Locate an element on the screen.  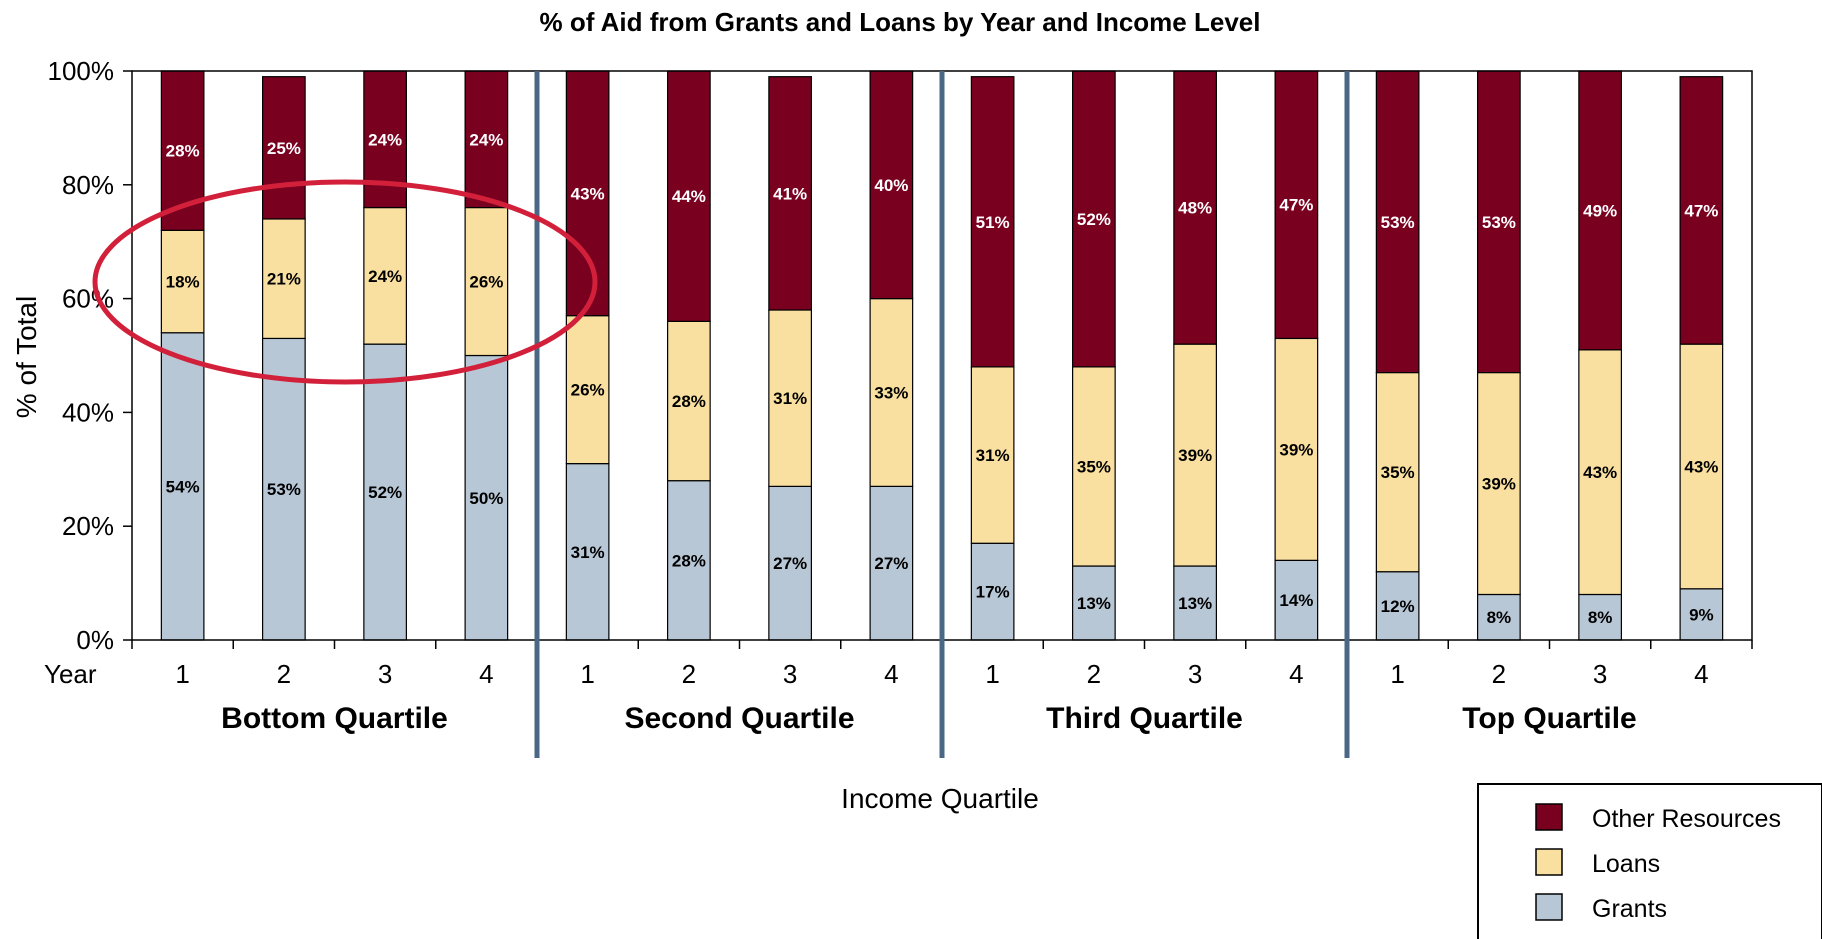
data-label: 18% is located at coordinates (183, 282).